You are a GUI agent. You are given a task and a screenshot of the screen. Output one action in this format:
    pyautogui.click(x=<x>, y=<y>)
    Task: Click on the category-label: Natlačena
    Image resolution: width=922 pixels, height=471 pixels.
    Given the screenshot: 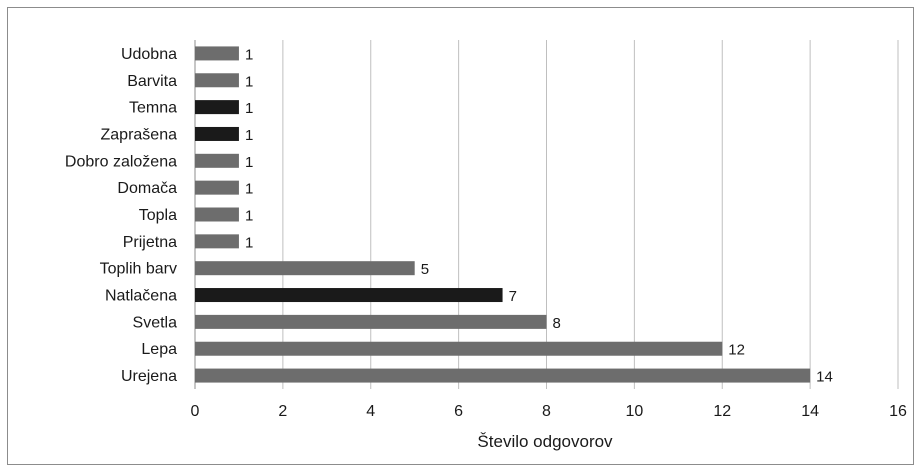 What is the action you would take?
    pyautogui.click(x=141, y=296)
    